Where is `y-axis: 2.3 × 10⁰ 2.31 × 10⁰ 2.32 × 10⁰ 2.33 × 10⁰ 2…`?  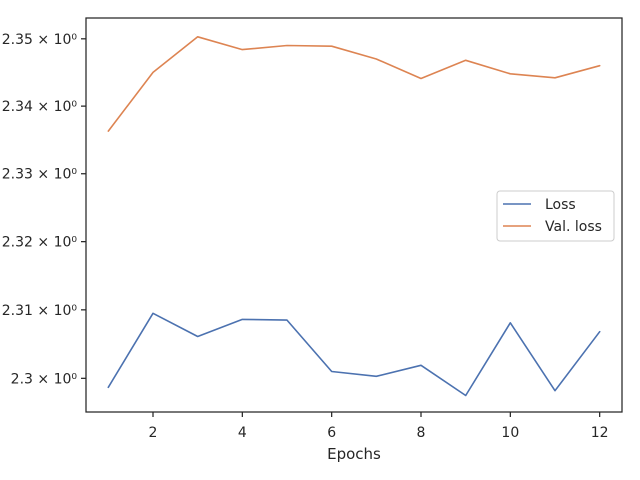
y-axis: 2.3 × 10⁰ 2.31 × 10⁰ 2.32 × 10⁰ 2.33 × 10⁰ 2… is located at coordinates (44, 209).